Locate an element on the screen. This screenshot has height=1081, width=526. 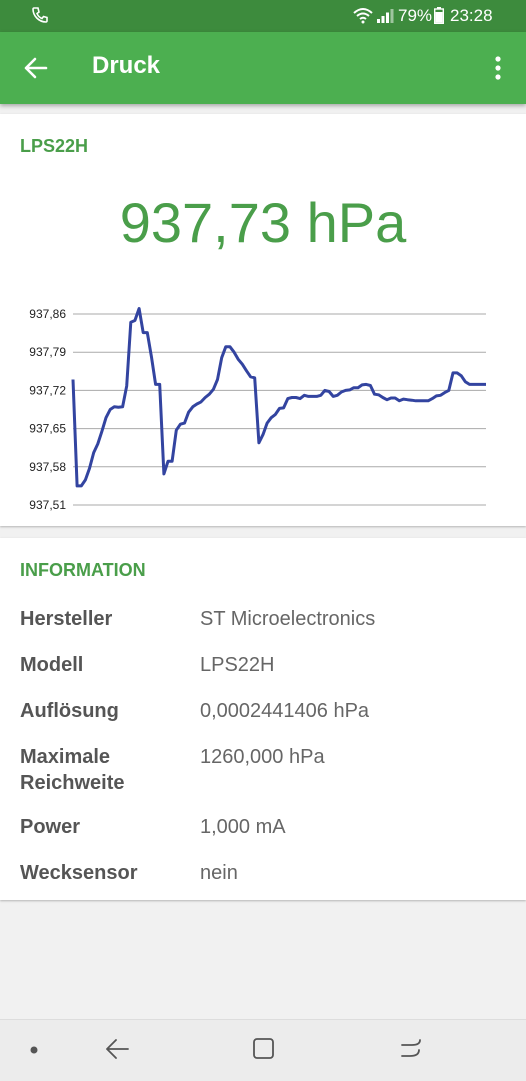
sensor-name: LPS22H is located at coordinates (54, 146).